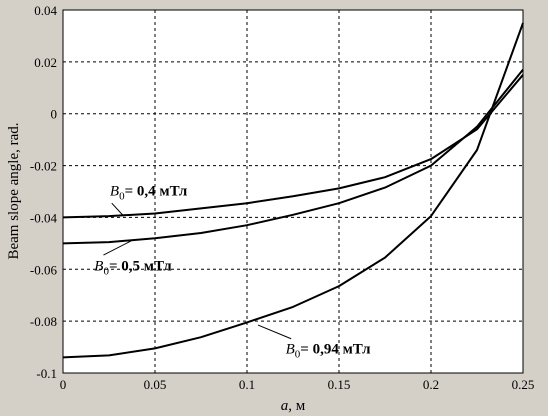 The height and width of the screenshot is (416, 548). What do you see at coordinates (44, 217) in the screenshot?
I see `y-tick-label: -0.04` at bounding box center [44, 217].